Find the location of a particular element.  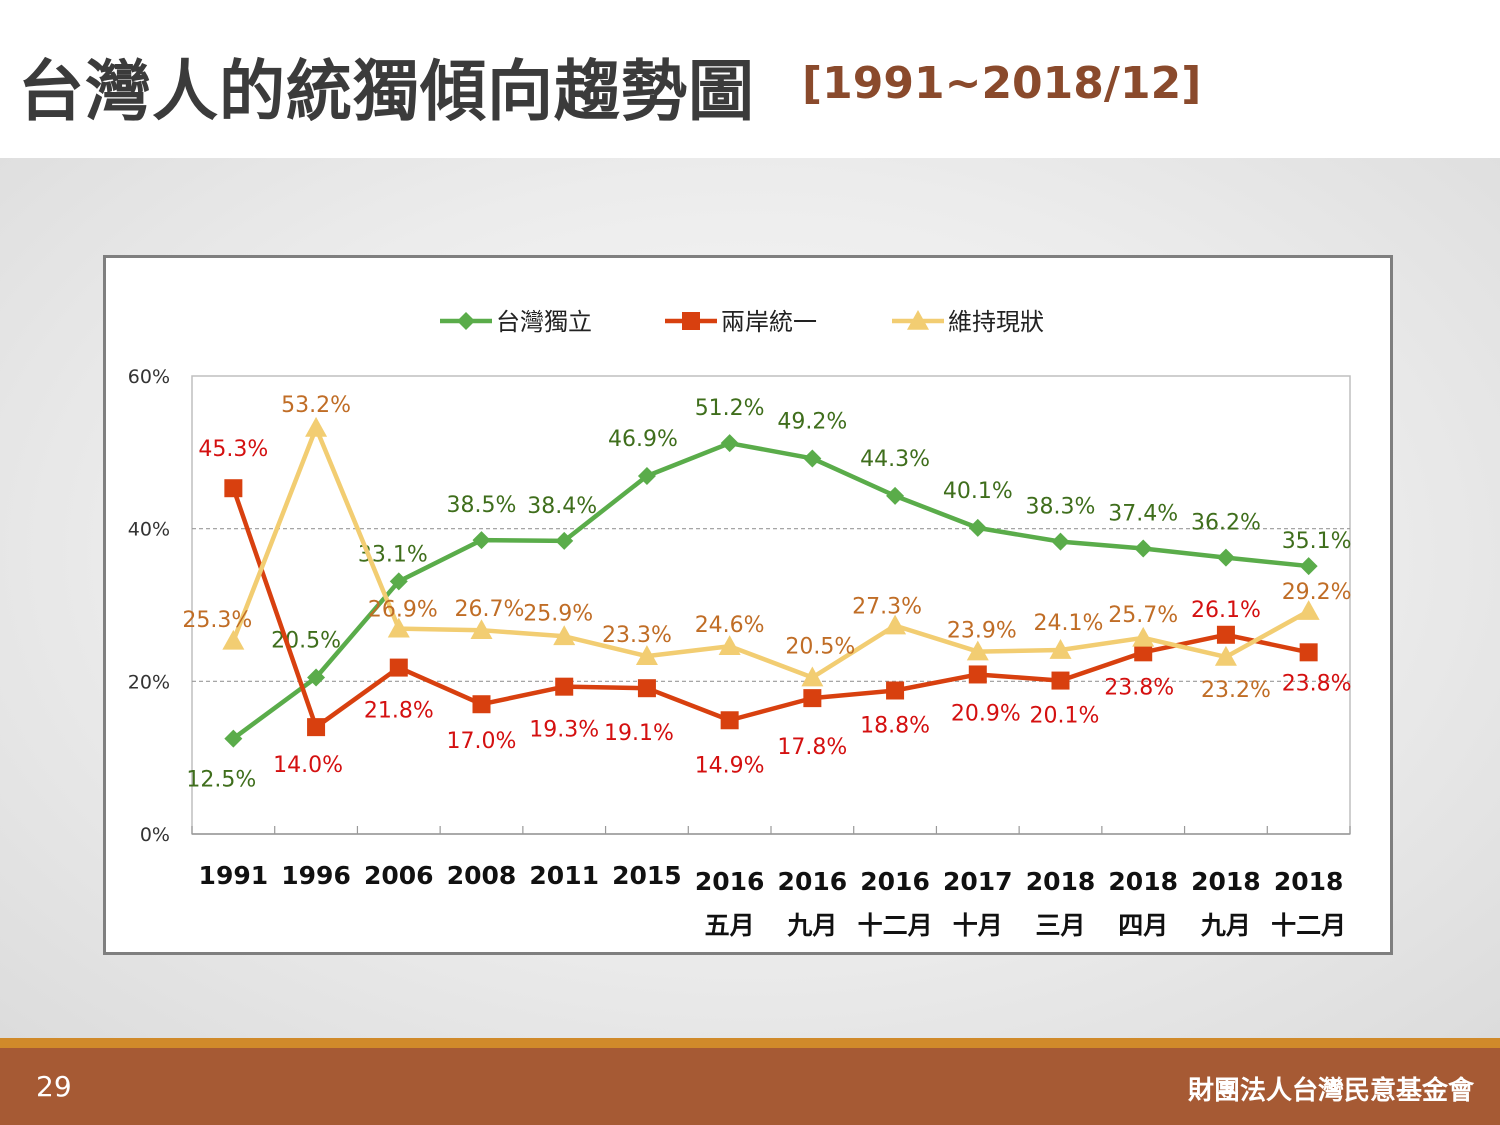

title-bar: 台灣人的統獨傾向趨勢圖 [1991~2018/12] is located at coordinates (750, 79).